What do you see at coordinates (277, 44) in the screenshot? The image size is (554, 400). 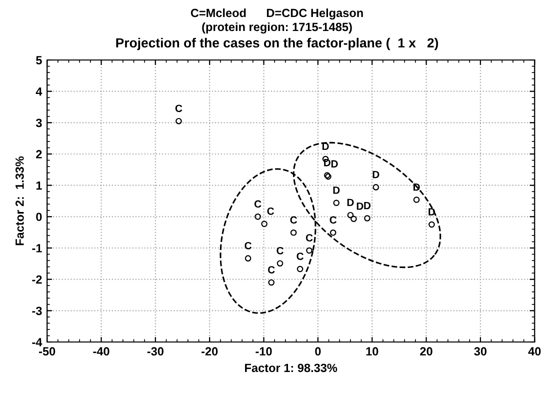 I see `text: Projection of the cases on the factor-plane ( 1 x 2)` at bounding box center [277, 44].